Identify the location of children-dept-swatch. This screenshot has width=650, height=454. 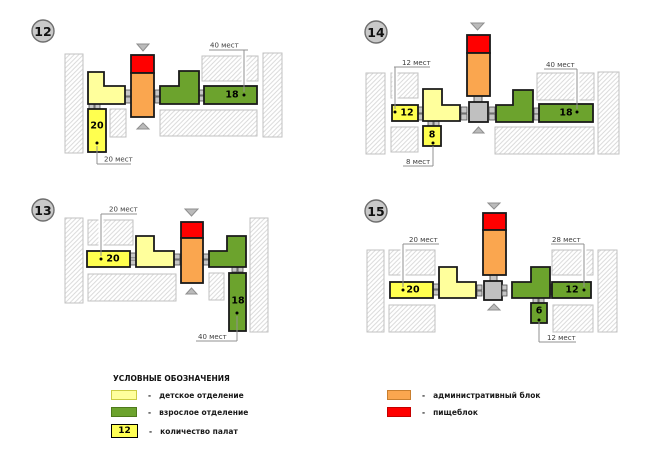
(124, 395).